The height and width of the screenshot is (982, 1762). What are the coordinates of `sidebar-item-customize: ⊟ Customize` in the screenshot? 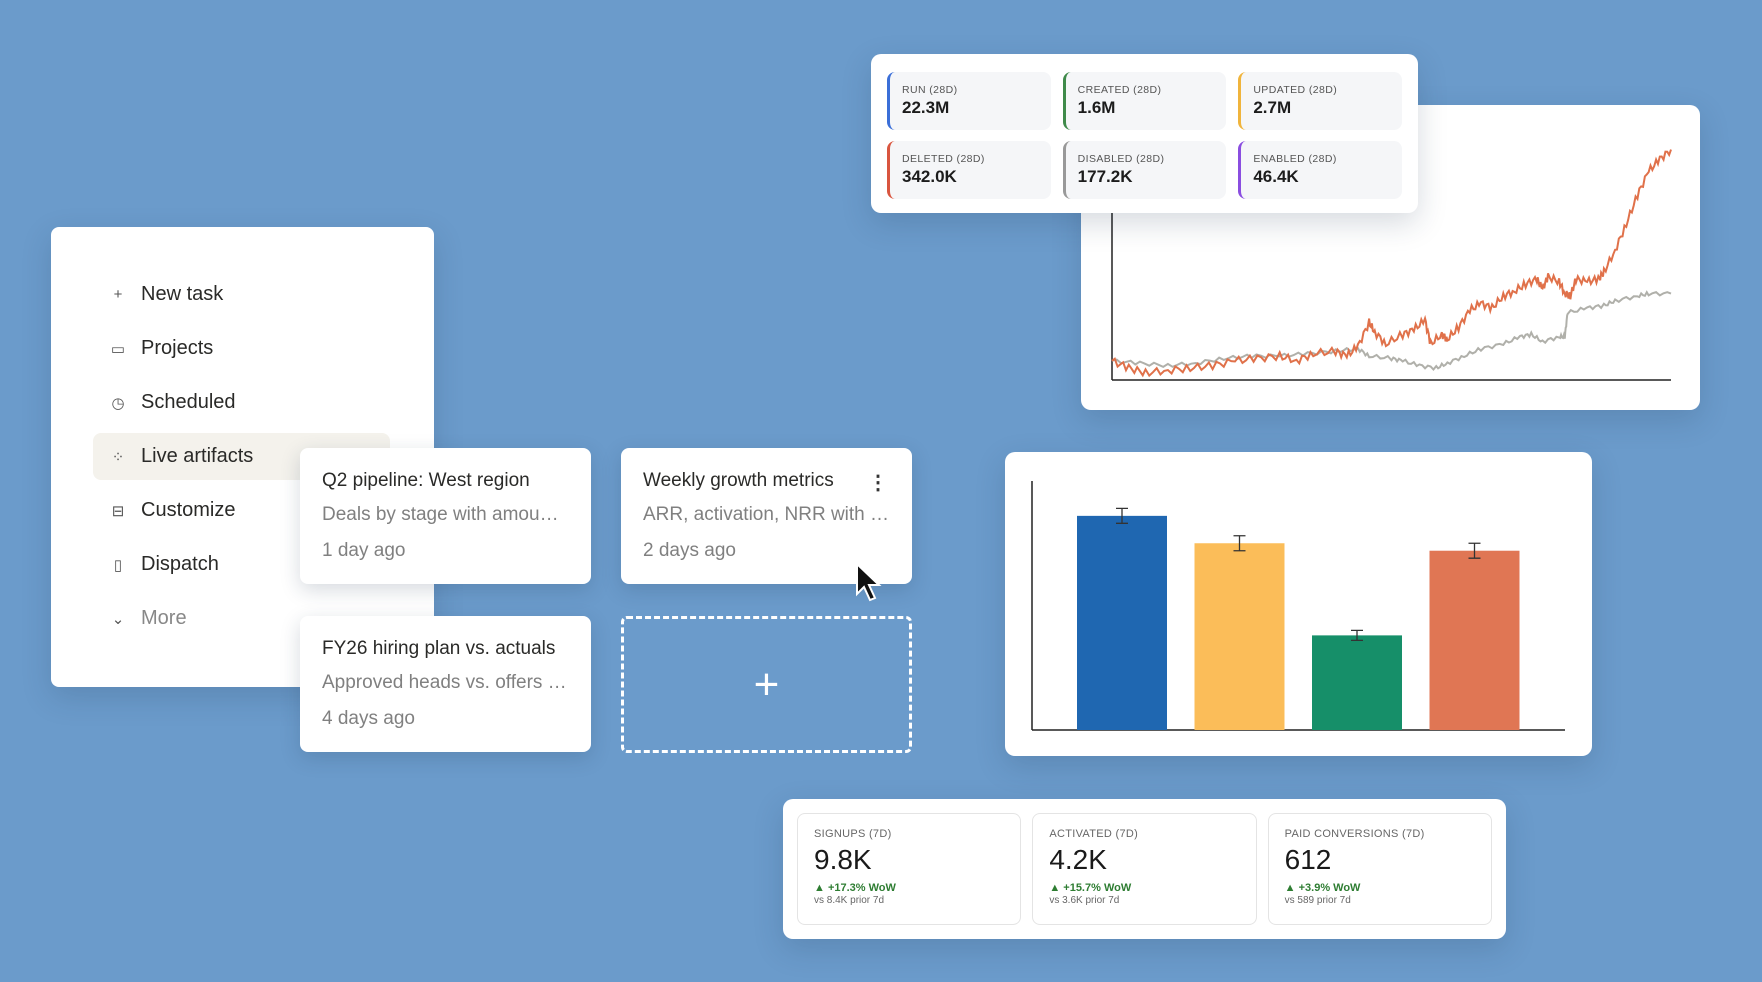 It's located at (241, 510).